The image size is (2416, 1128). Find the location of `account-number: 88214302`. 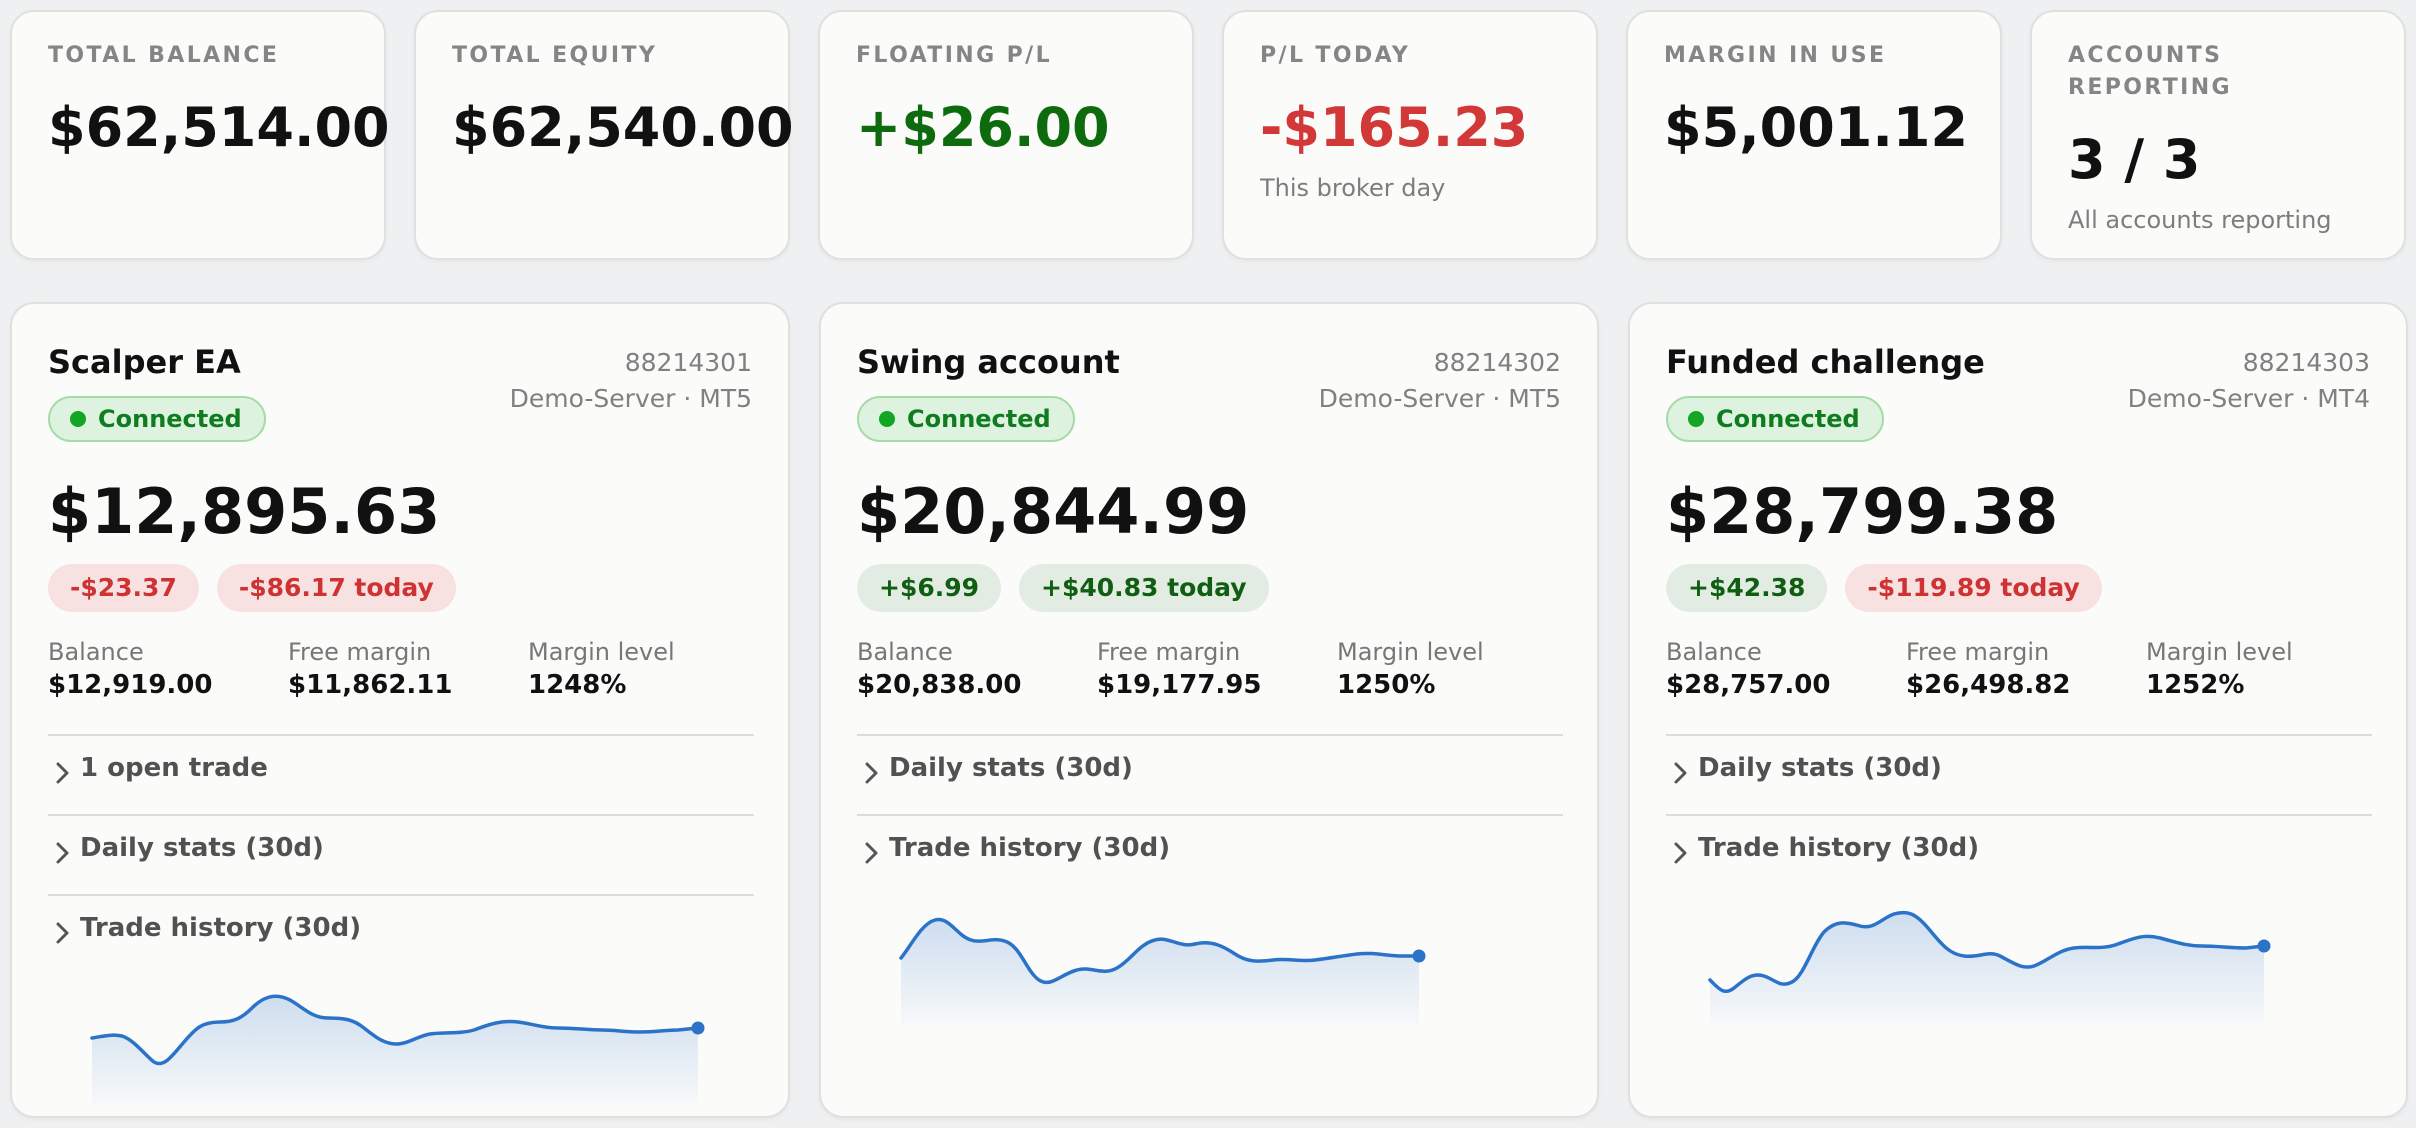

account-number: 88214302 is located at coordinates (1497, 362).